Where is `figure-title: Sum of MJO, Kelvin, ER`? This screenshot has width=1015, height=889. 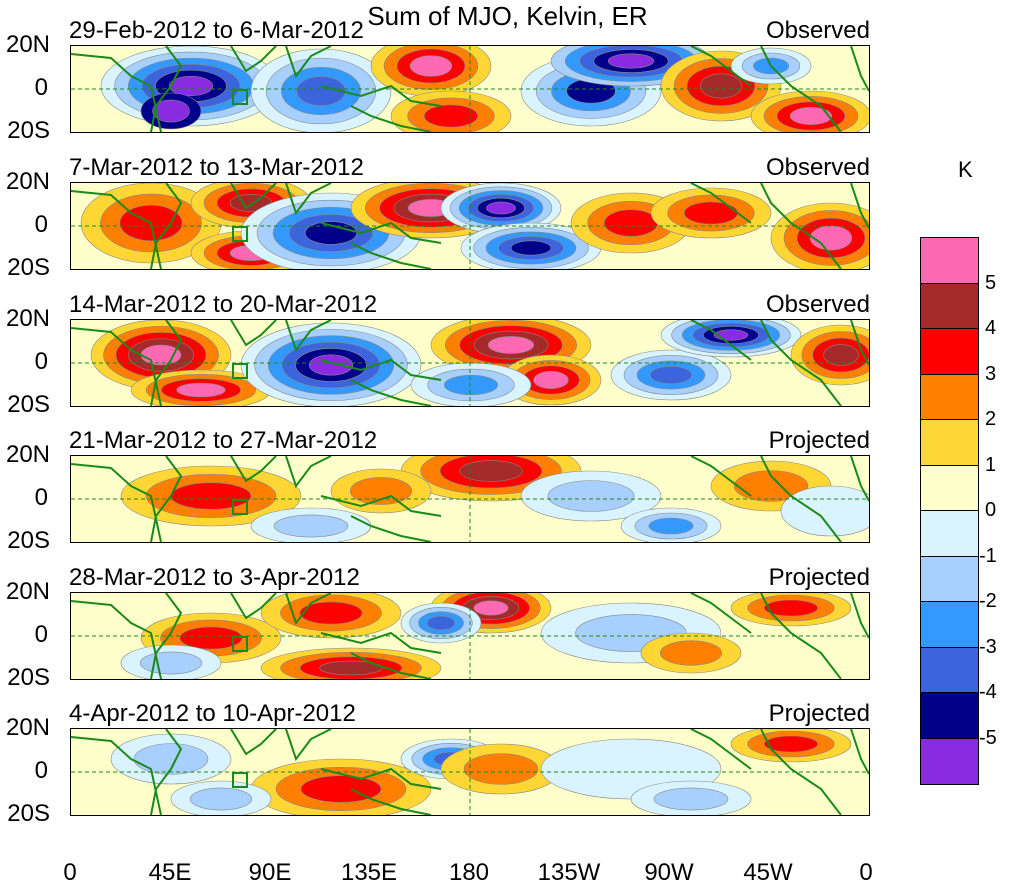 figure-title: Sum of MJO, Kelvin, ER is located at coordinates (507, 16).